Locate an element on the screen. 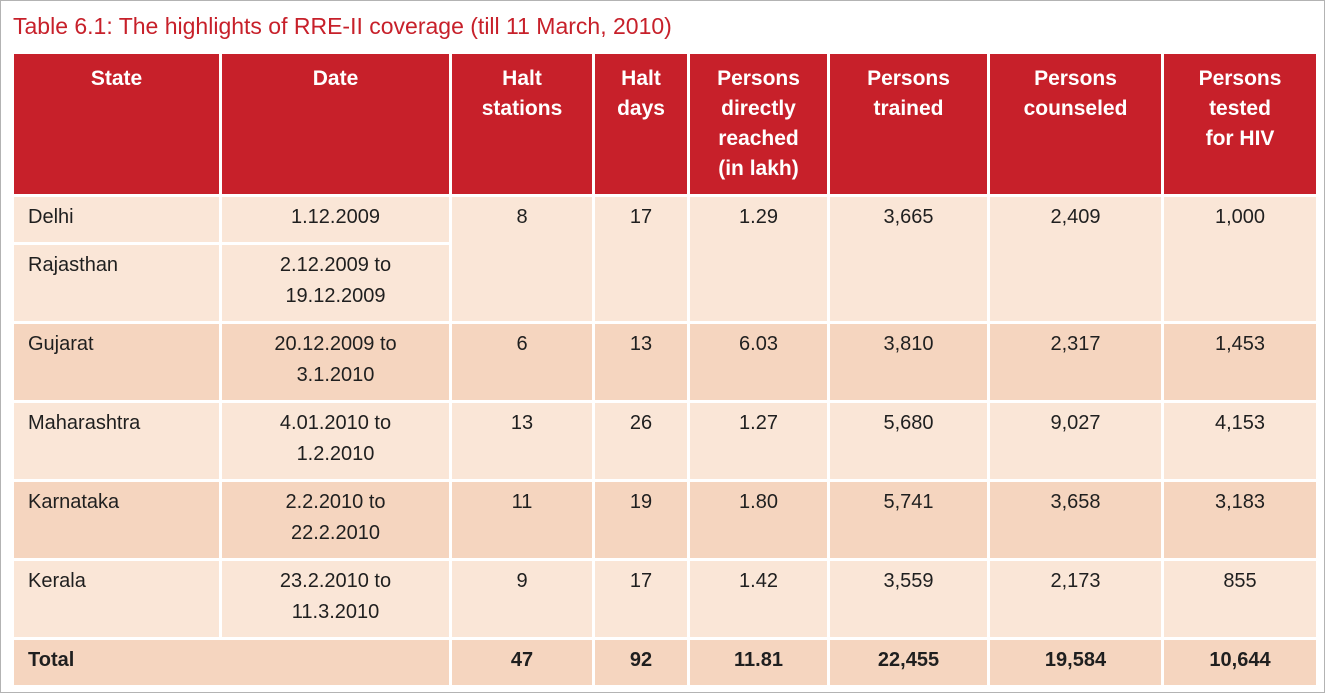  date-cell: 1.12.2009 is located at coordinates (335, 219).